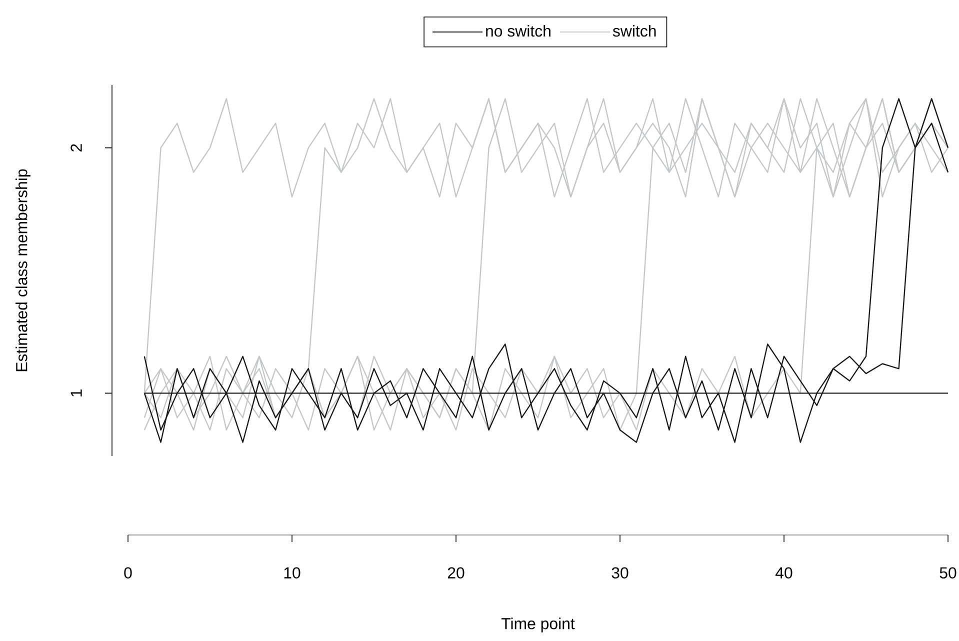 This screenshot has height=641, width=959. What do you see at coordinates (634, 30) in the screenshot?
I see `legend-label: switch` at bounding box center [634, 30].